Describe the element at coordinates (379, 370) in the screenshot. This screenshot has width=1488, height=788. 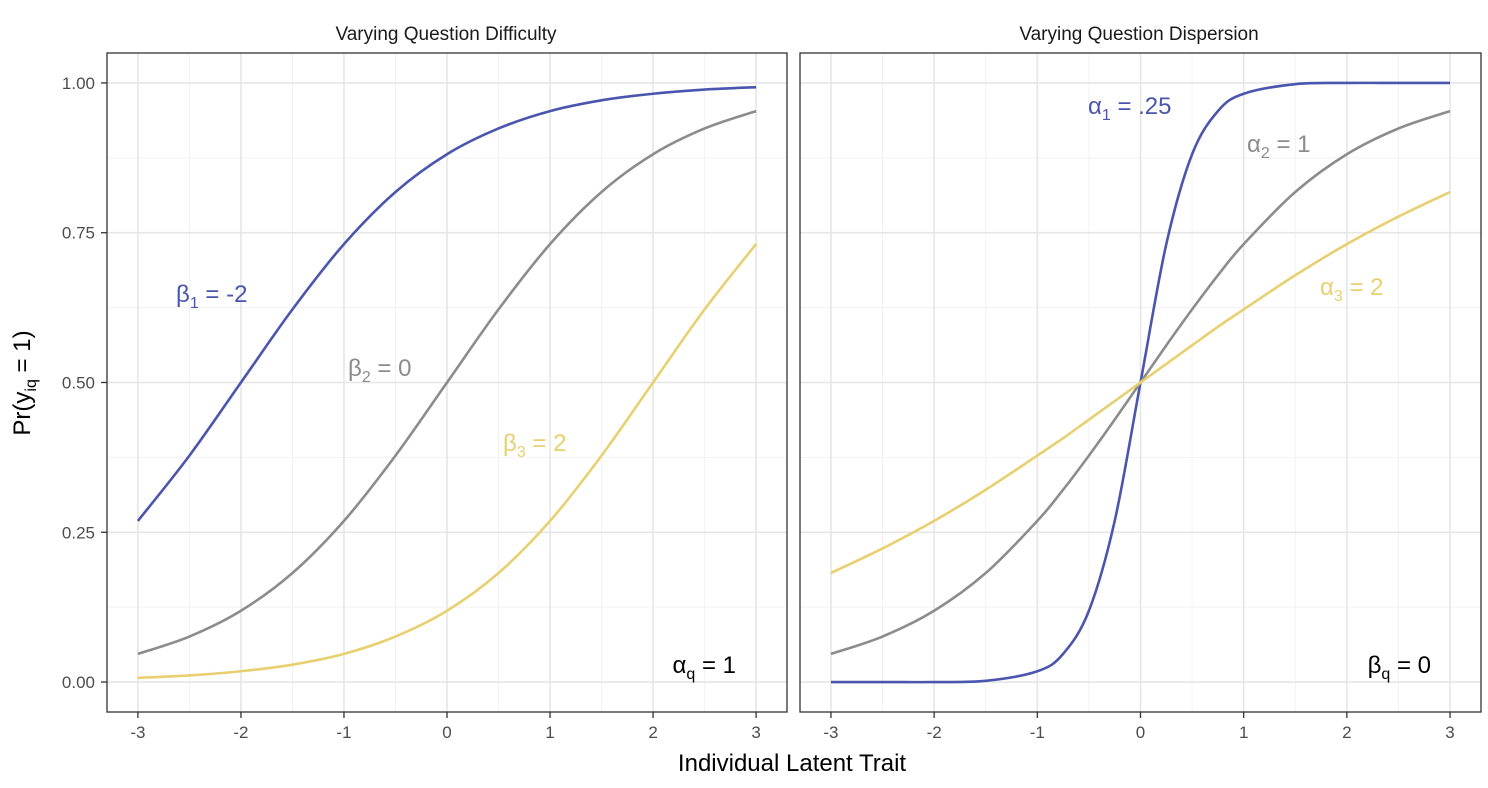
I see `panel-1-series-2-label: β2 = 0` at that location.